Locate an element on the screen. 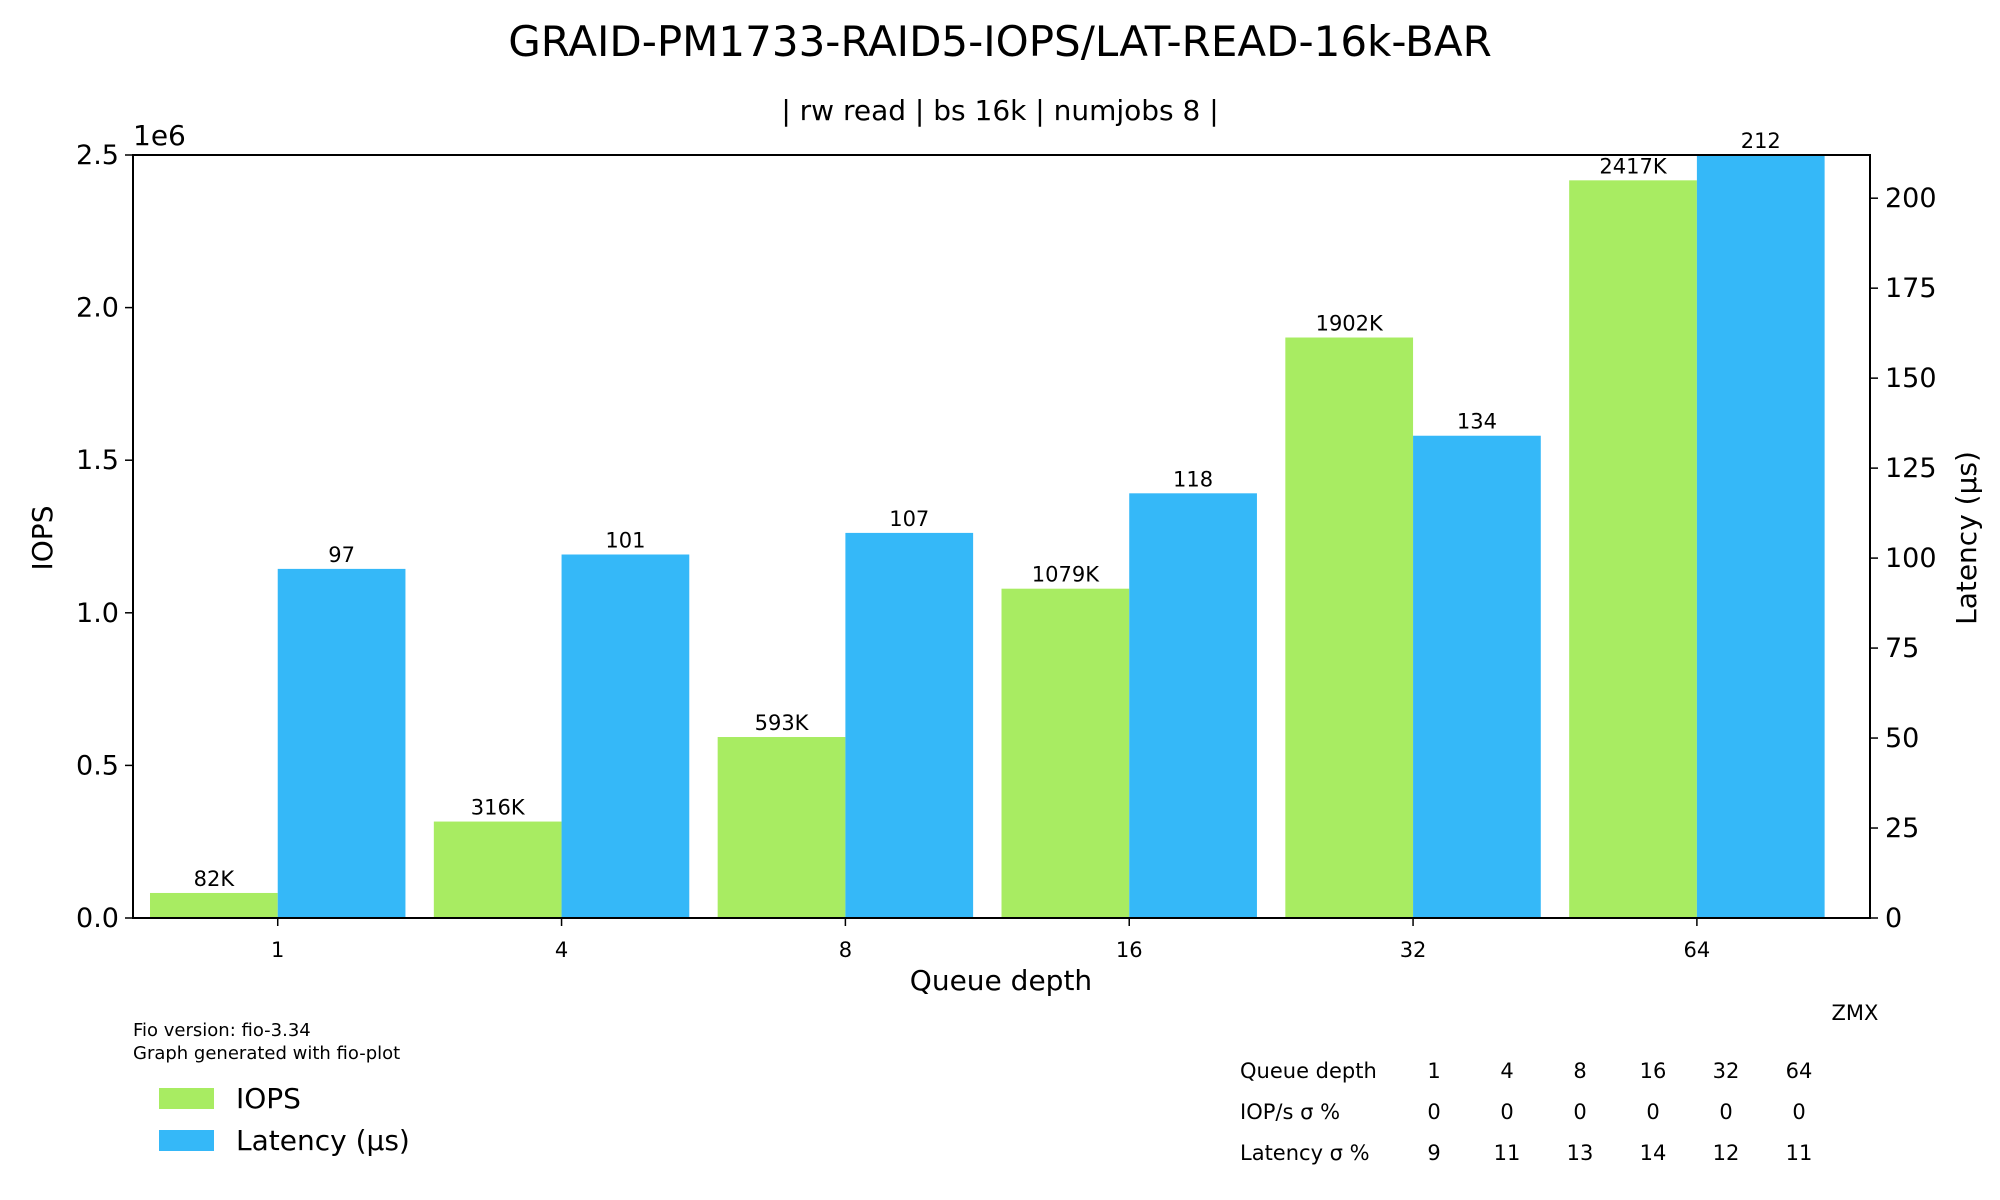 The height and width of the screenshot is (1200, 2000). legend-label-iops: IOPS is located at coordinates (268, 1098).